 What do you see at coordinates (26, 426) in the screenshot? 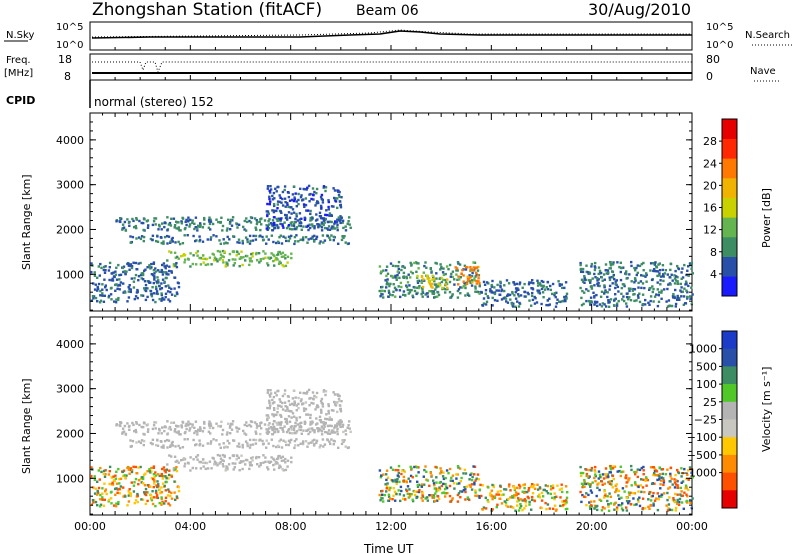
I see `velocity-ylabel: Slant Range [km]` at bounding box center [26, 426].